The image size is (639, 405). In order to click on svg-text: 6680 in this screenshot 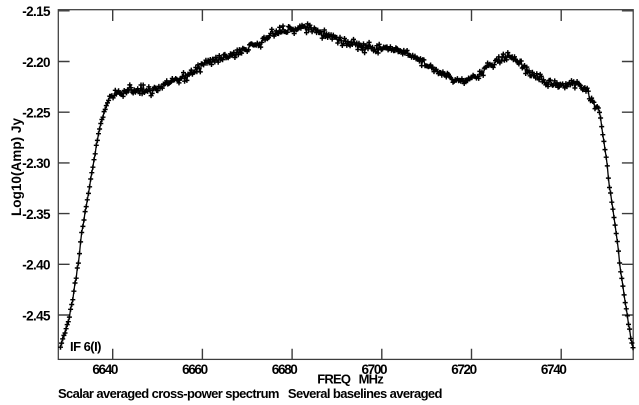, I will do `click(285, 369)`.